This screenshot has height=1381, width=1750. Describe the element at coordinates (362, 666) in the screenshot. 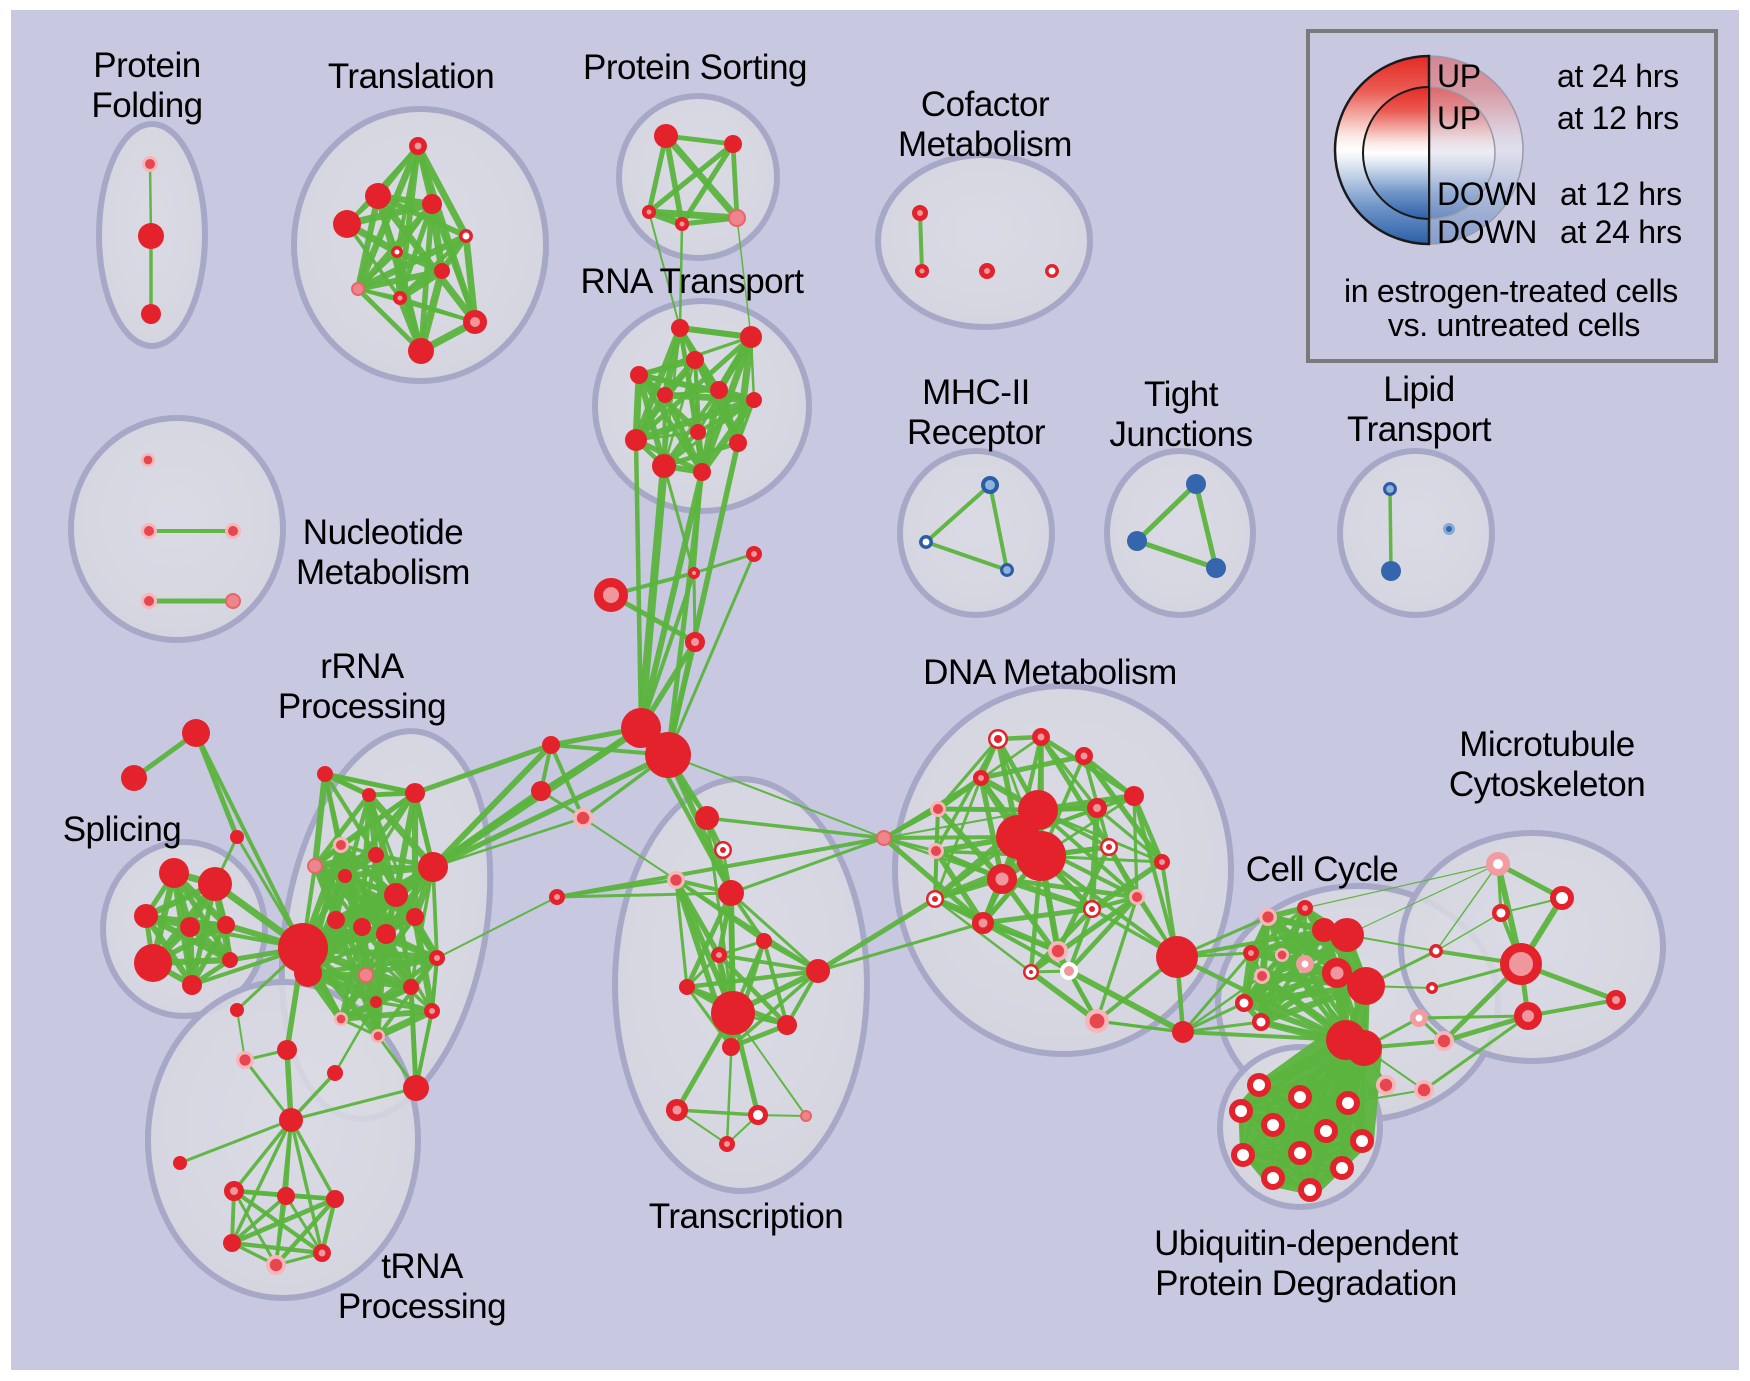

I see `svg-text: rRNA` at that location.